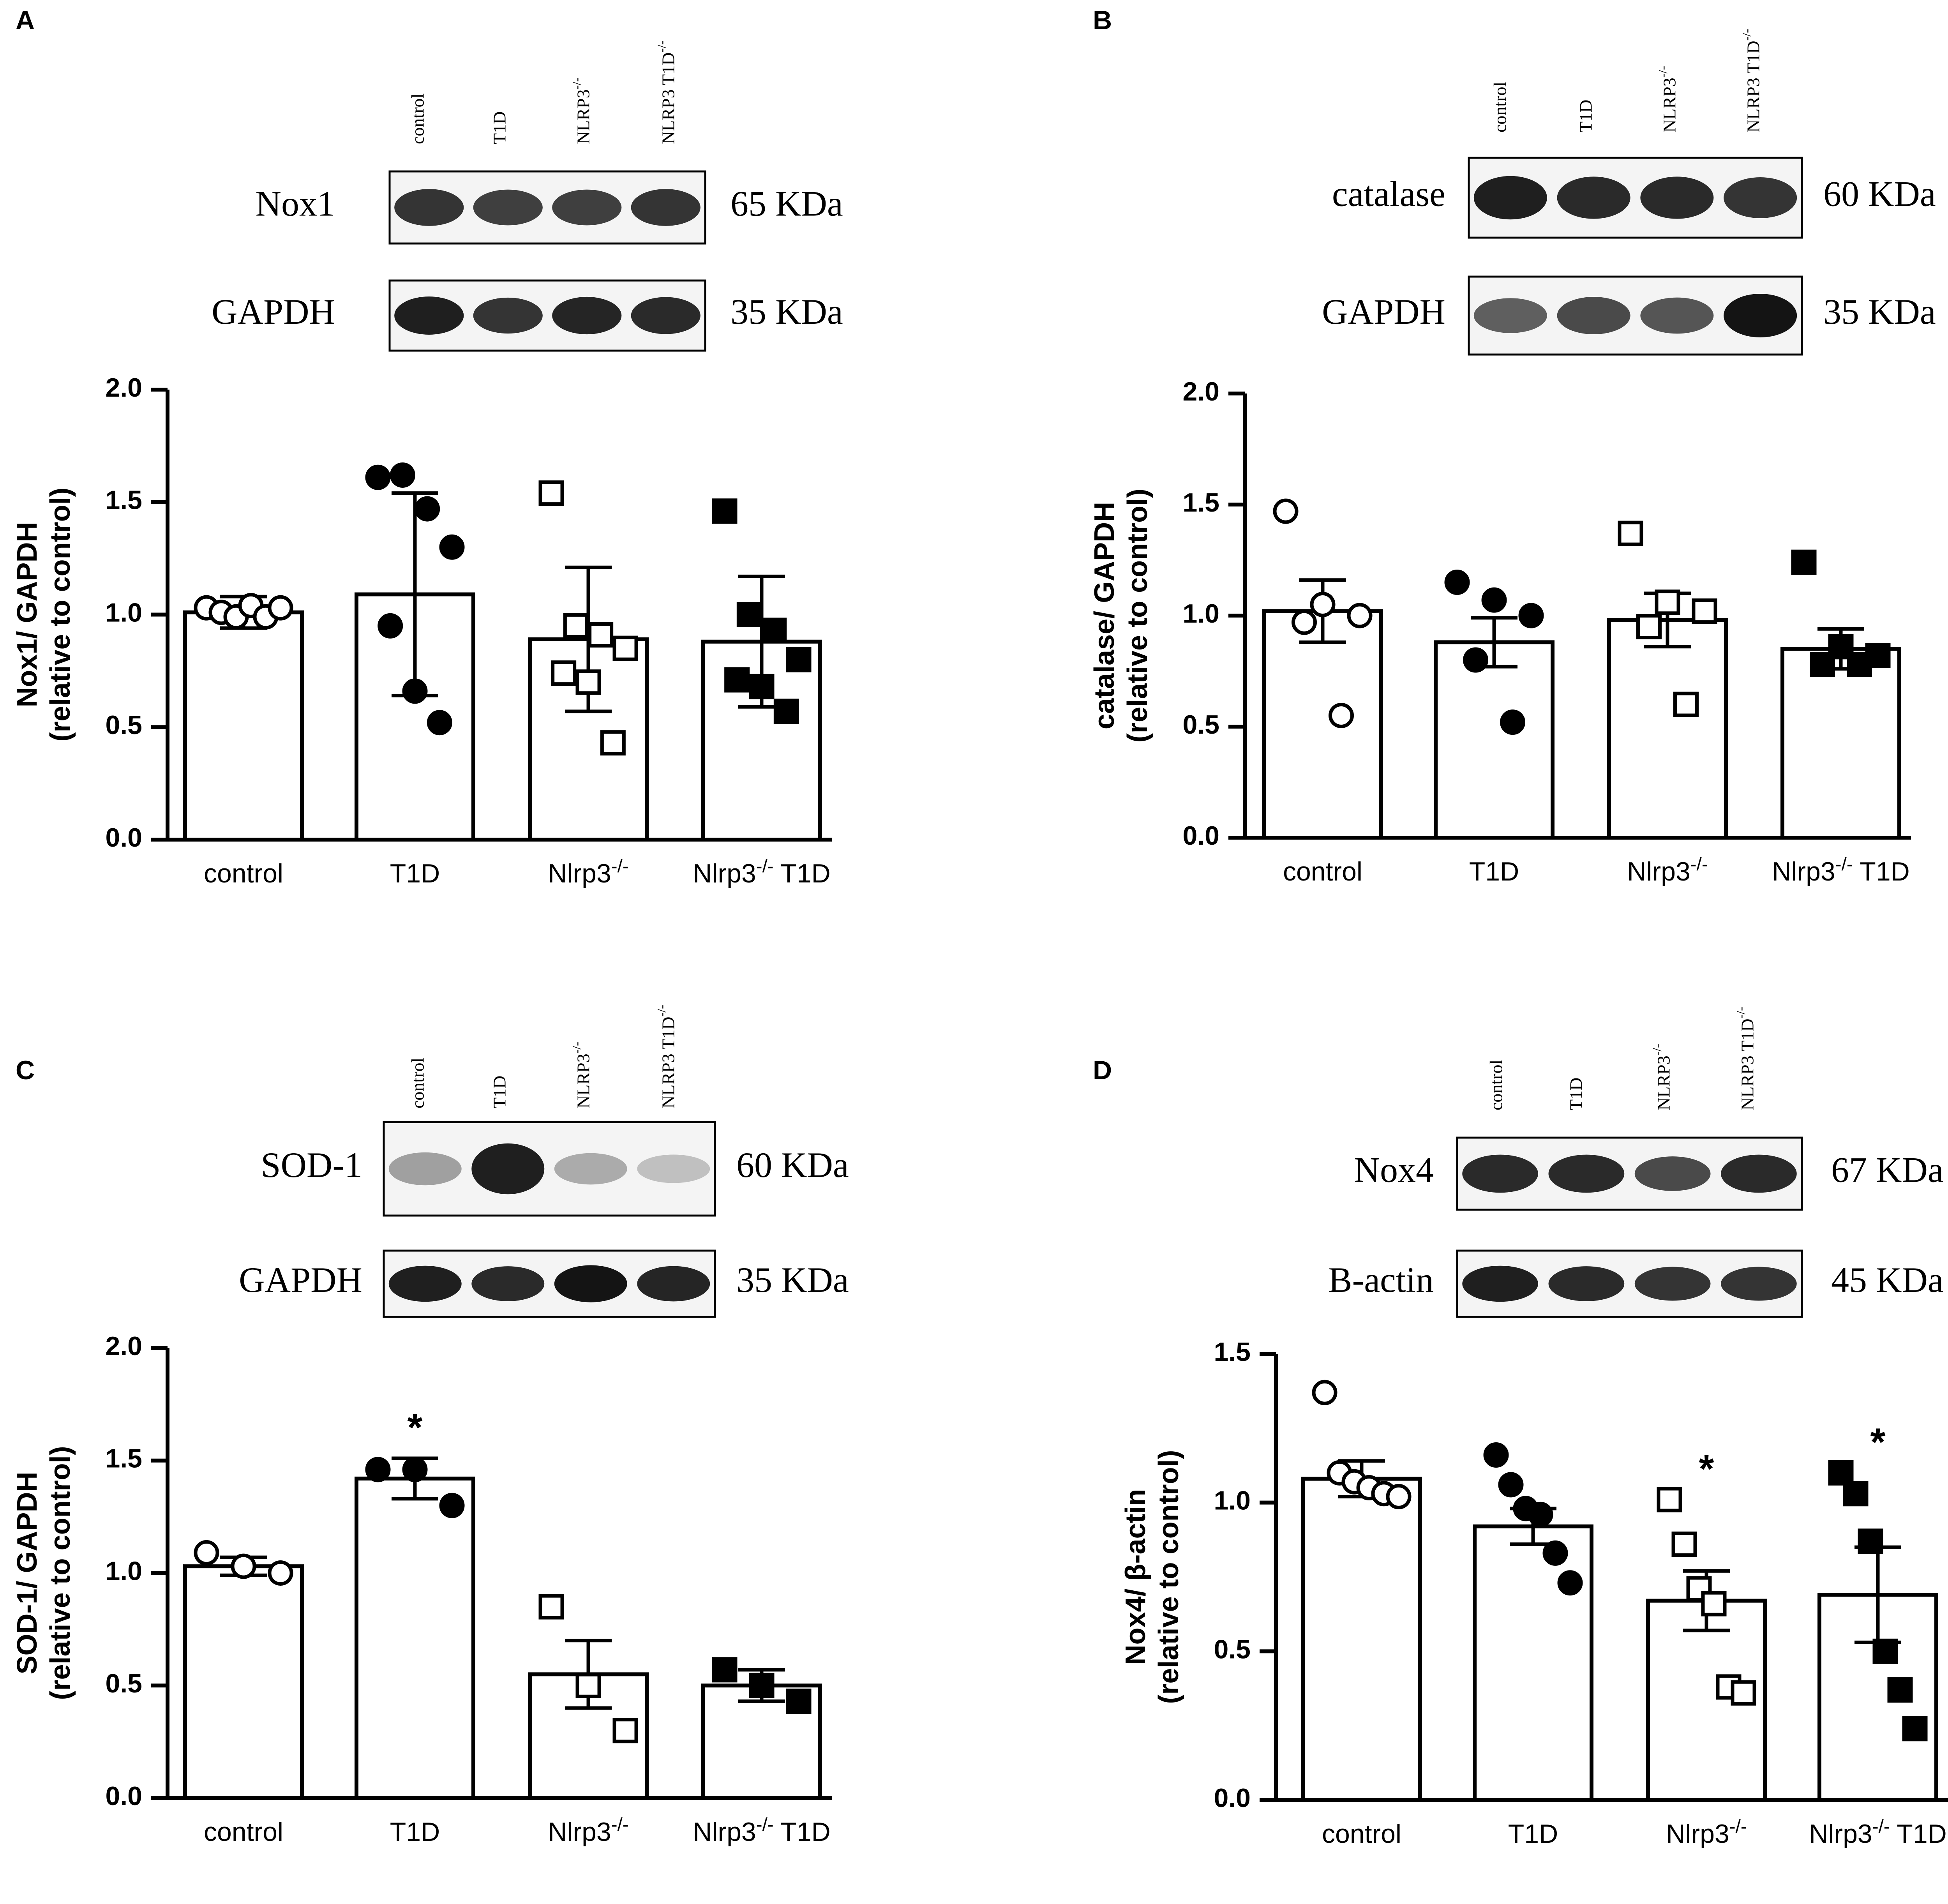 This screenshot has height=1904, width=1948. I want to click on y-tick-label: 2.0, so click(123, 1346).